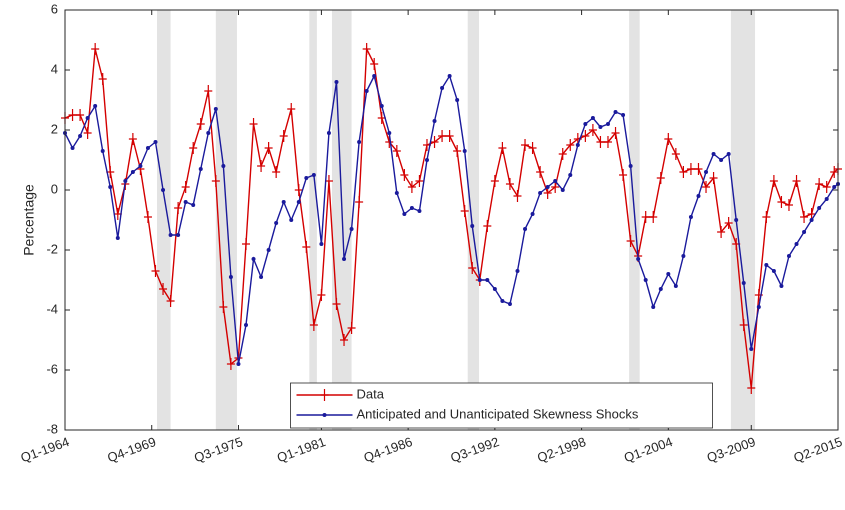 This screenshot has width=845, height=510. What do you see at coordinates (648, 449) in the screenshot?
I see `x-tick-label: Q1-2004` at bounding box center [648, 449].